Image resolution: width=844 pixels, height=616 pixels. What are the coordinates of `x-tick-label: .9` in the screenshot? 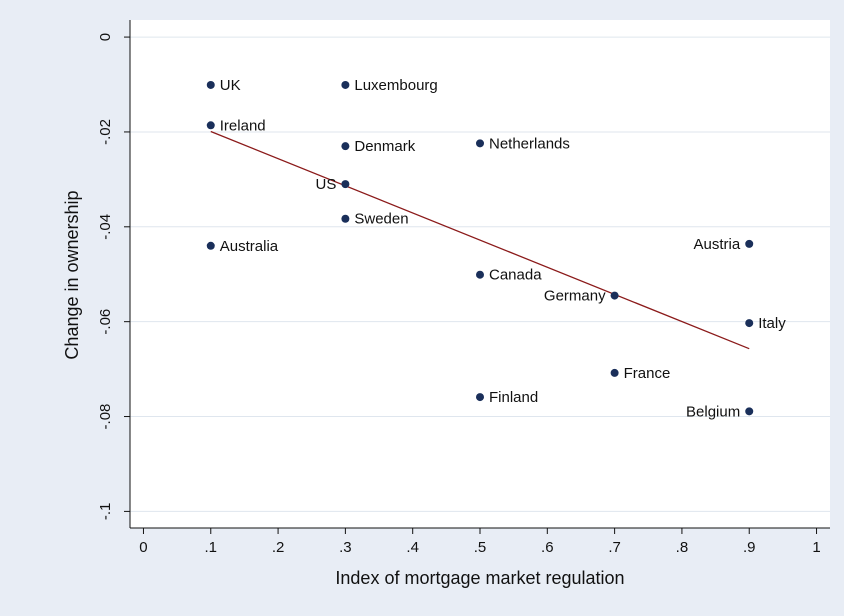 It's located at (749, 547).